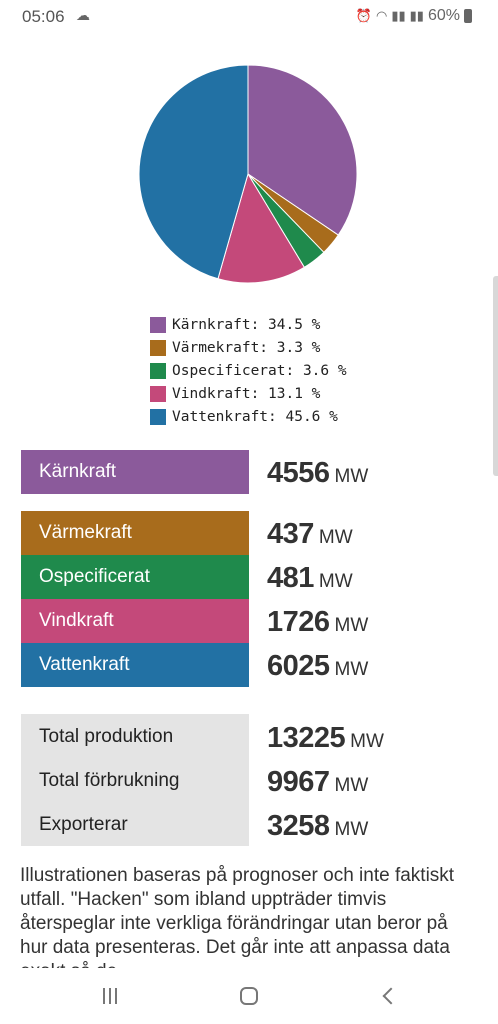  I want to click on source-label-vindkraft: Vindkraft, so click(135, 621).